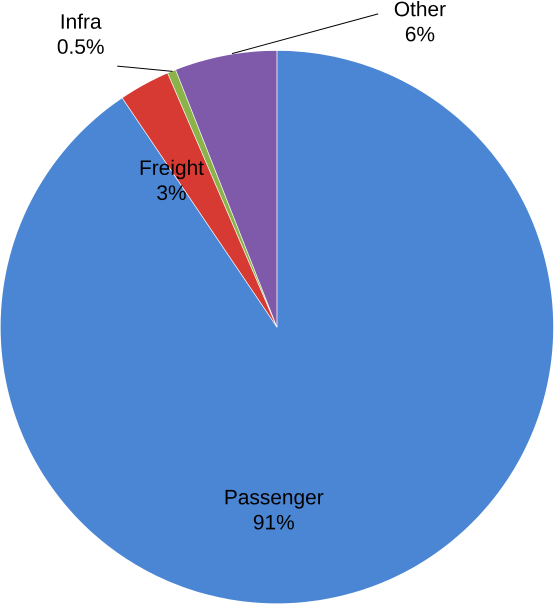 This screenshot has height=604, width=554. I want to click on data-label: 91%, so click(274, 522).